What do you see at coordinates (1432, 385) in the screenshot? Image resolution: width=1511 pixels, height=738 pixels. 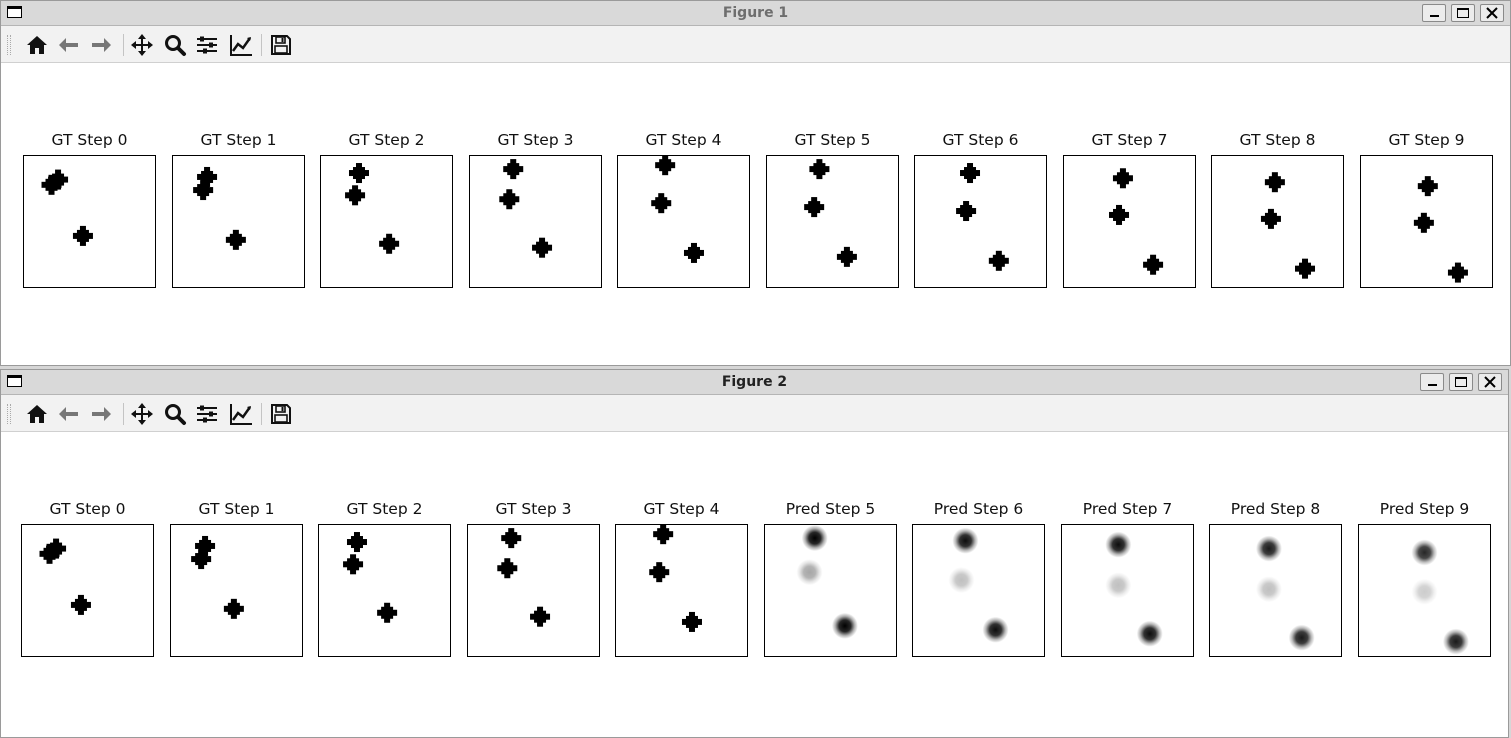 I see `minimize-icon` at bounding box center [1432, 385].